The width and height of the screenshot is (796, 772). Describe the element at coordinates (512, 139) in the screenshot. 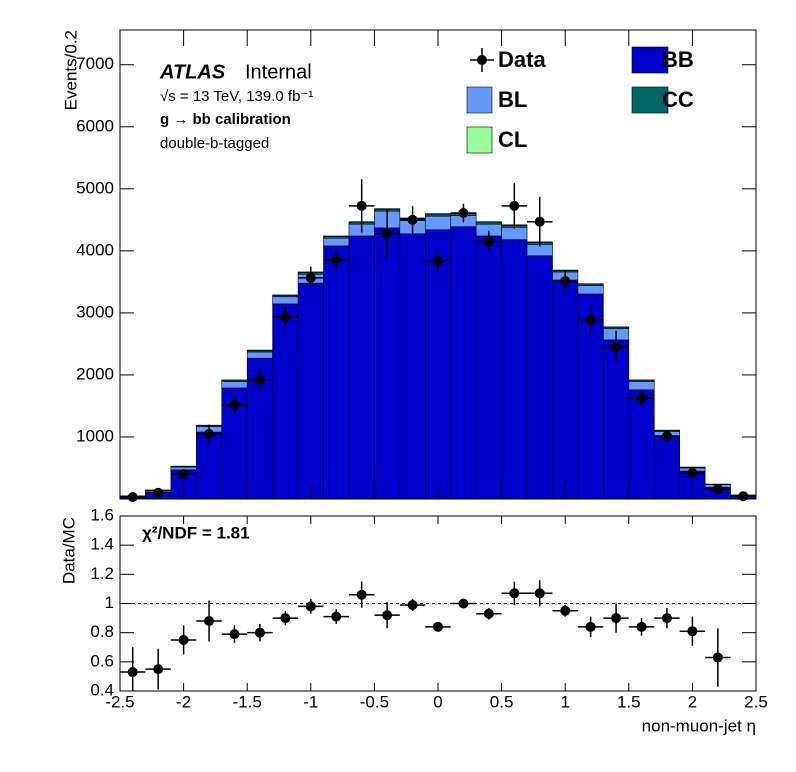

I see `legend-label: CL` at that location.